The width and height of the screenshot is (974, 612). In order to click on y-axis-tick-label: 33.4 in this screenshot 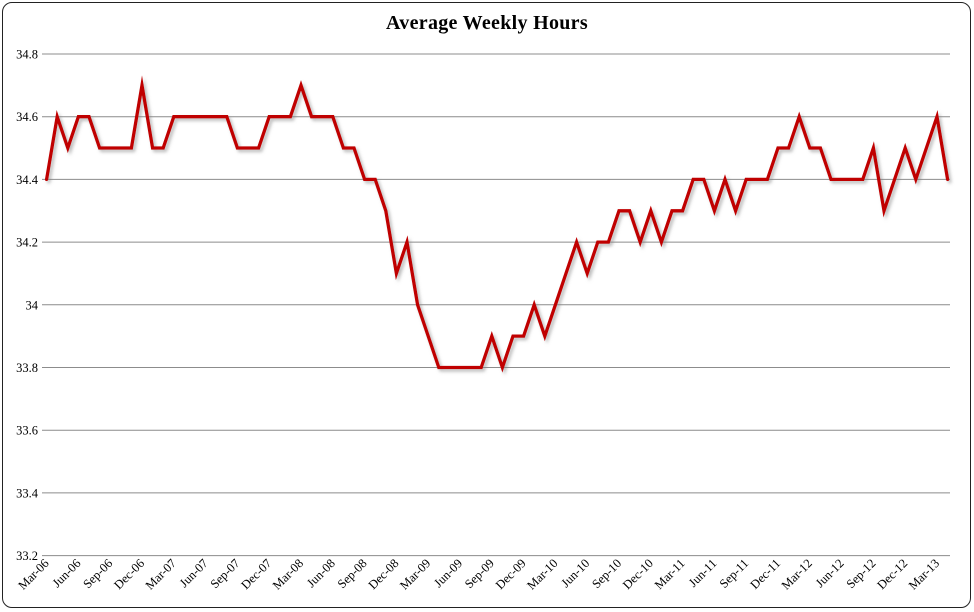, I will do `click(27, 493)`.